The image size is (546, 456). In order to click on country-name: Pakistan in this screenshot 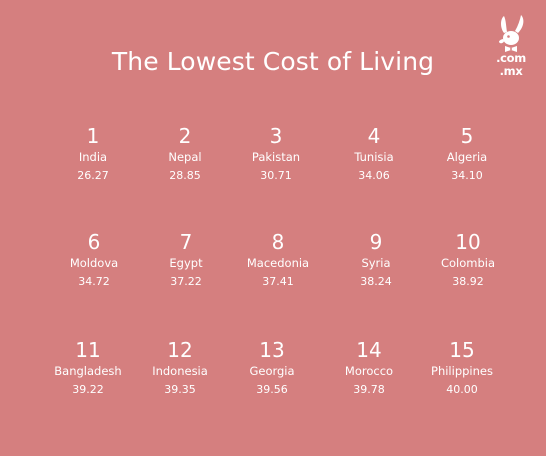, I will do `click(276, 157)`.